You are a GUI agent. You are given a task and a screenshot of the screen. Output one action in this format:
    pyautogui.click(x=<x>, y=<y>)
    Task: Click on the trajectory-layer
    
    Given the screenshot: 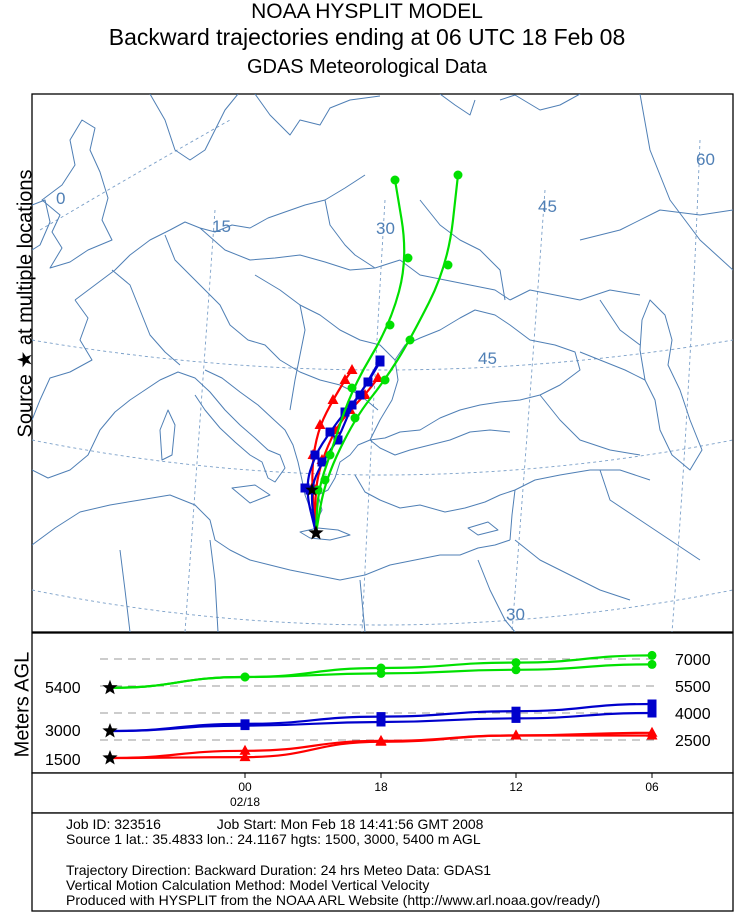 What is the action you would take?
    pyautogui.click(x=381, y=355)
    